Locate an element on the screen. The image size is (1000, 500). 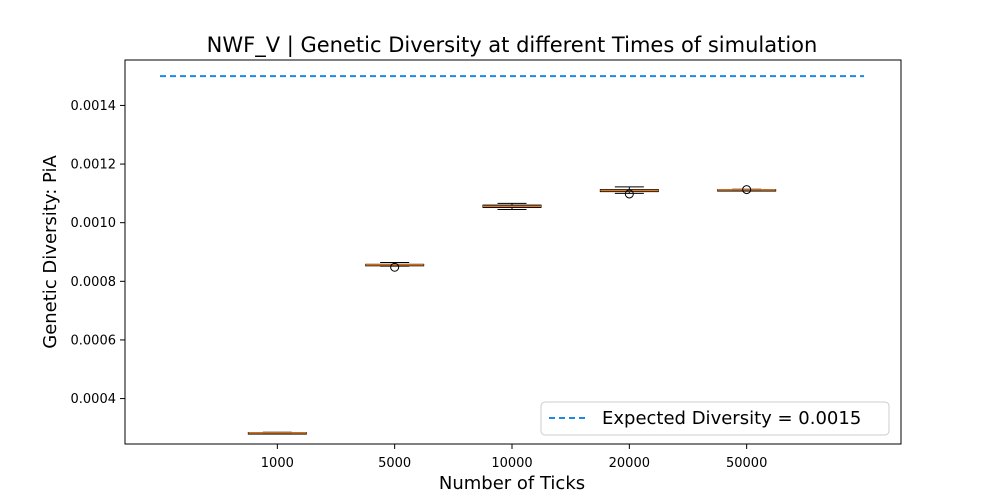
y-tick-label: 0.0014 is located at coordinates (94, 106).